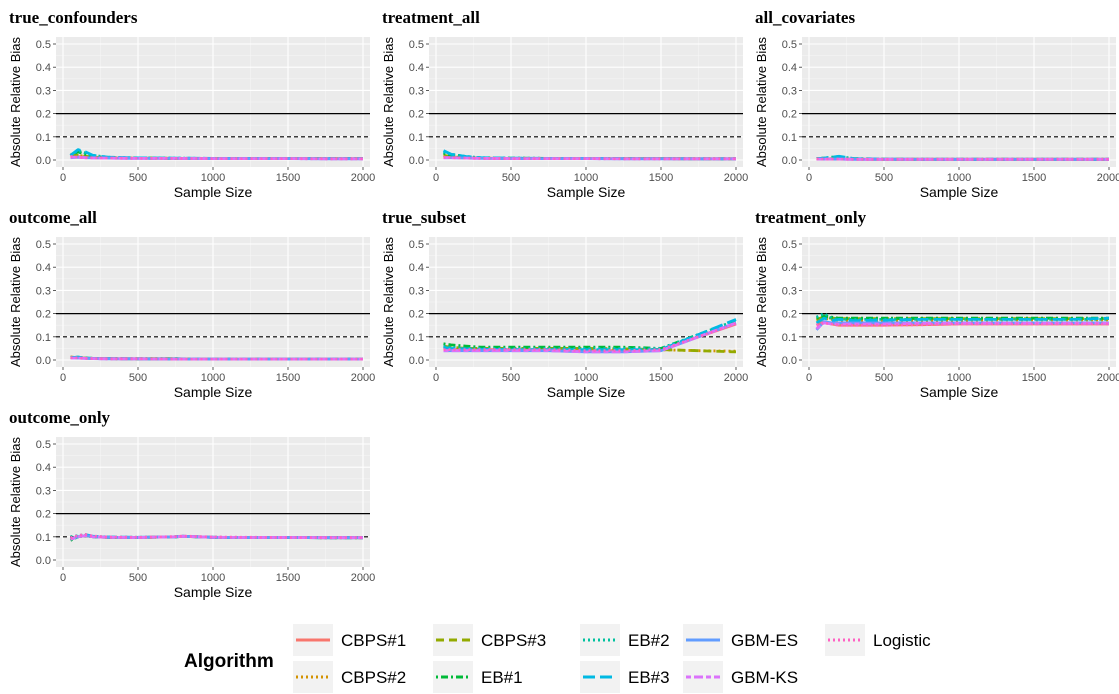 The image size is (1119, 694). Describe the element at coordinates (649, 677) in the screenshot. I see `legend-label: EB#3` at that location.